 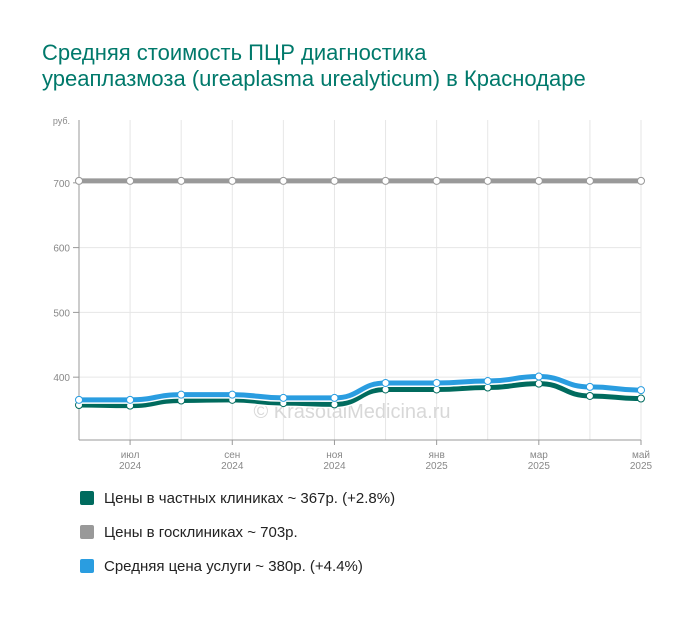 I want to click on x-tick-label: май 2025, so click(x=641, y=461).